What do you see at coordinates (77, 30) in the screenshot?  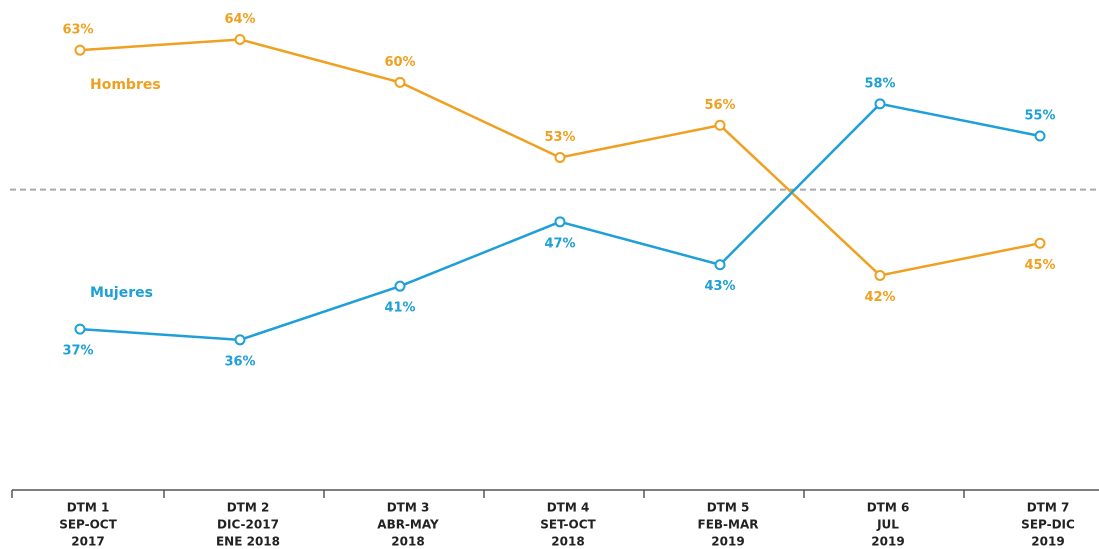 I see `data-label: 63%` at bounding box center [77, 30].